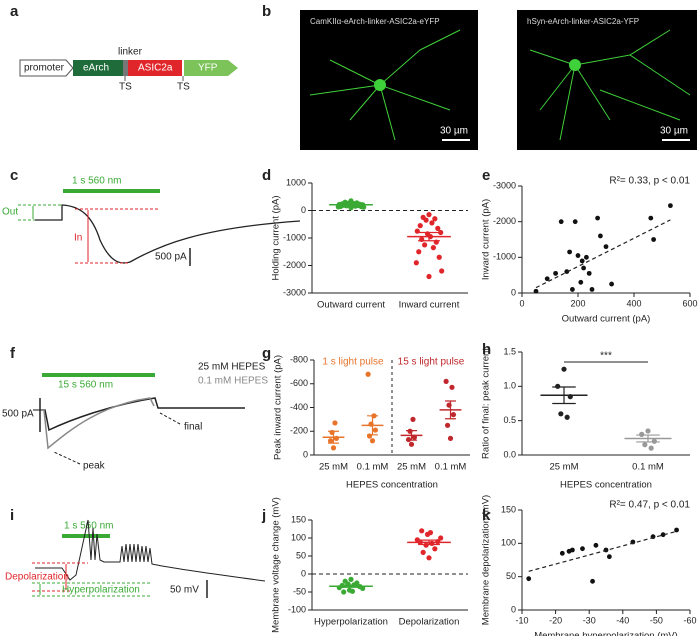 This screenshot has width=700, height=636. Describe the element at coordinates (44, 68) in the screenshot. I see `promoter: promoter` at that location.